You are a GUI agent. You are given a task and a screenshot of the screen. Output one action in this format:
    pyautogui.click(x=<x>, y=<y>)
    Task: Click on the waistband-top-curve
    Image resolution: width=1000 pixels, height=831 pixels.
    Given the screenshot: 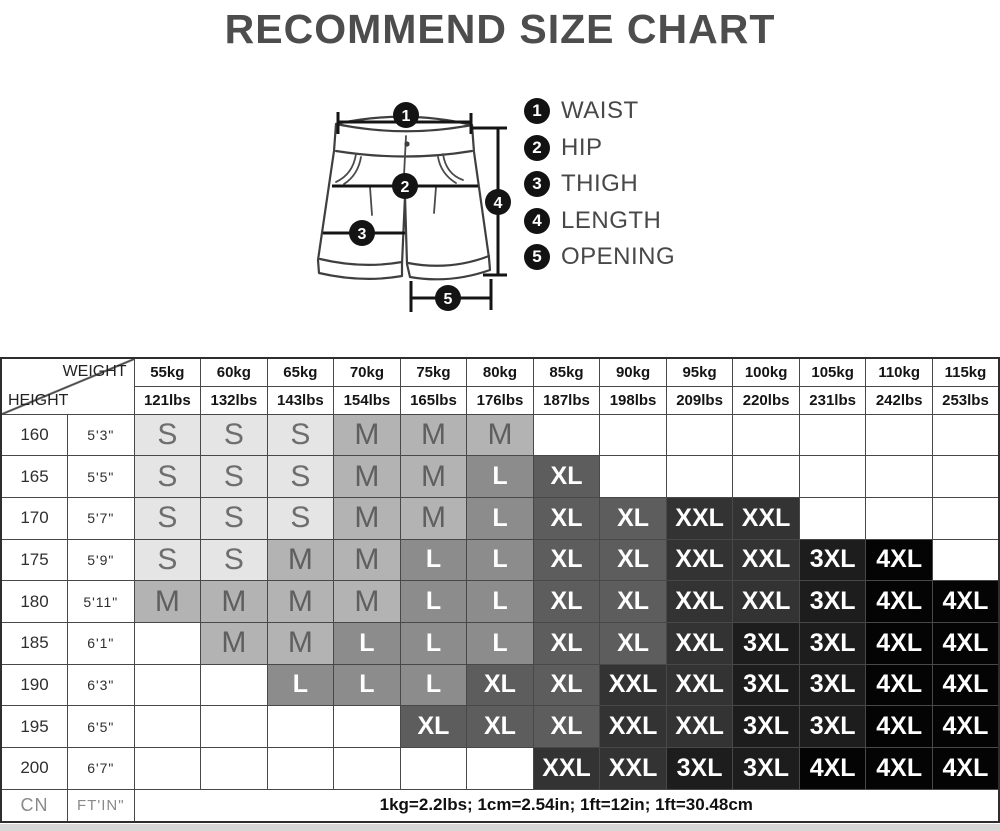 What is the action you would take?
    pyautogui.click(x=404, y=127)
    